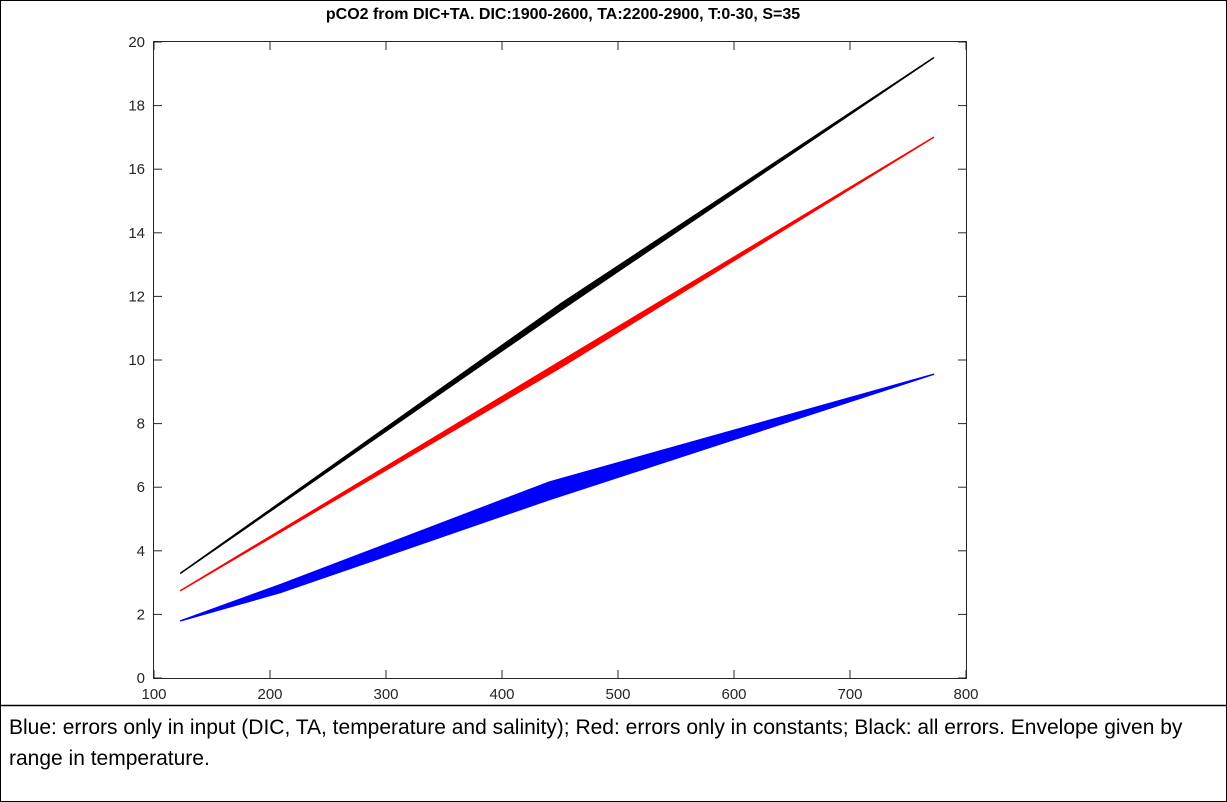 The width and height of the screenshot is (1227, 802). Describe the element at coordinates (141, 678) in the screenshot. I see `y-tick-label: 0` at that location.